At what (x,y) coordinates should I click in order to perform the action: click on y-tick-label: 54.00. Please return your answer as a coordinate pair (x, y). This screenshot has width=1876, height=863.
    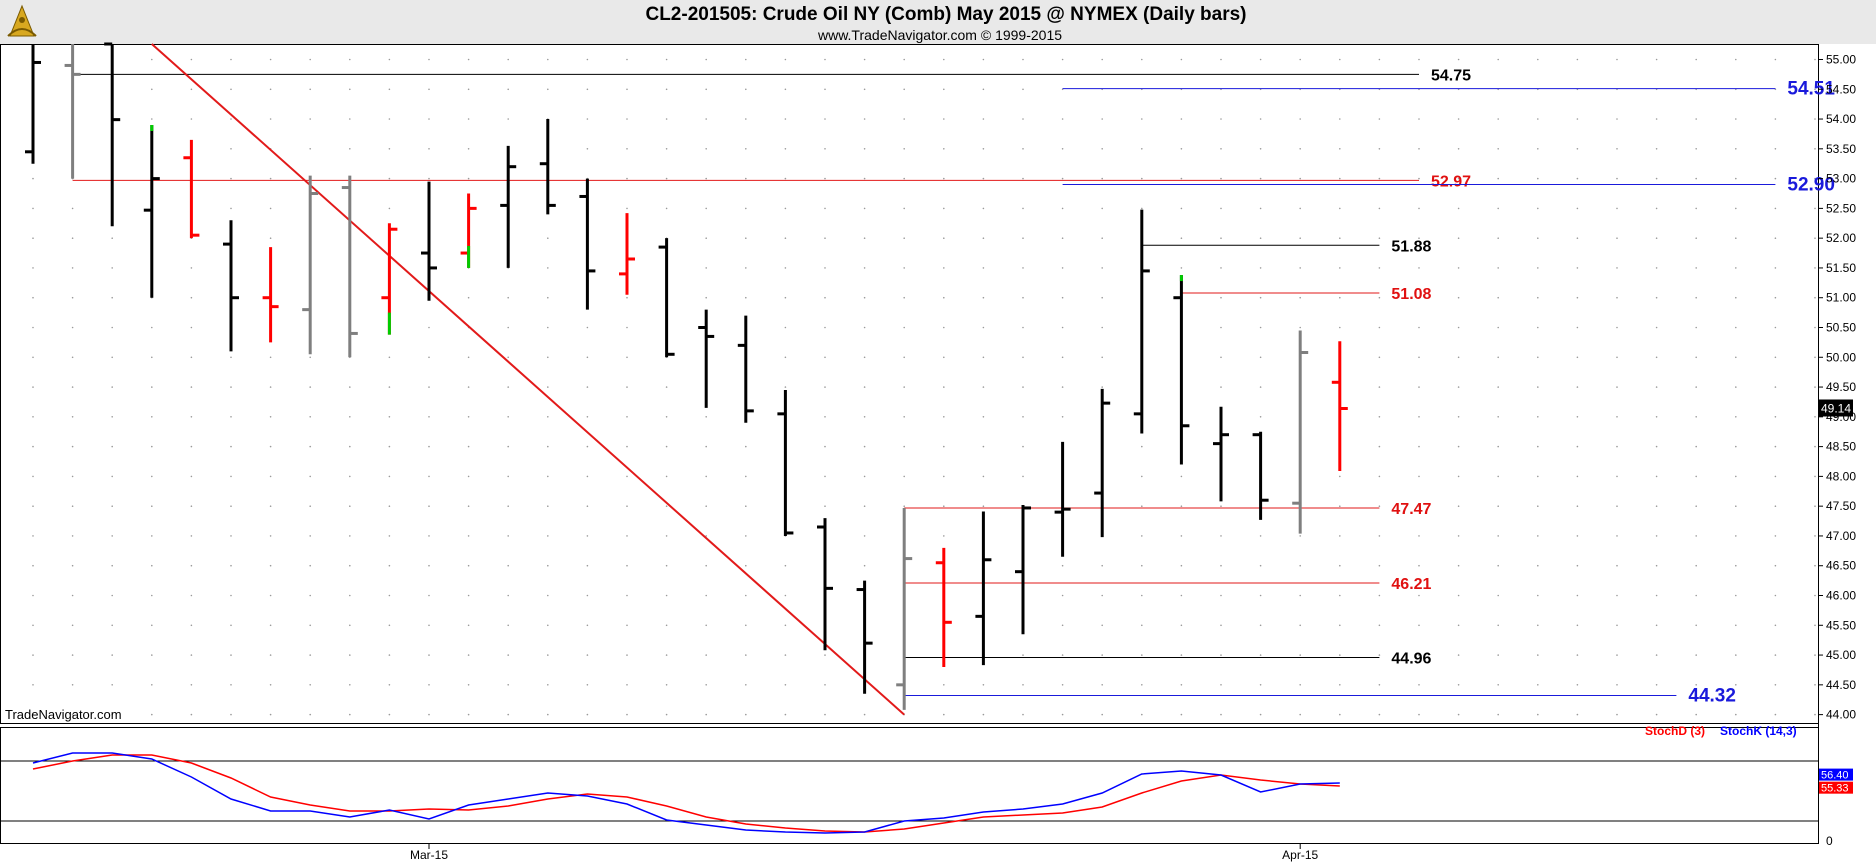
    Looking at the image, I should click on (1841, 119).